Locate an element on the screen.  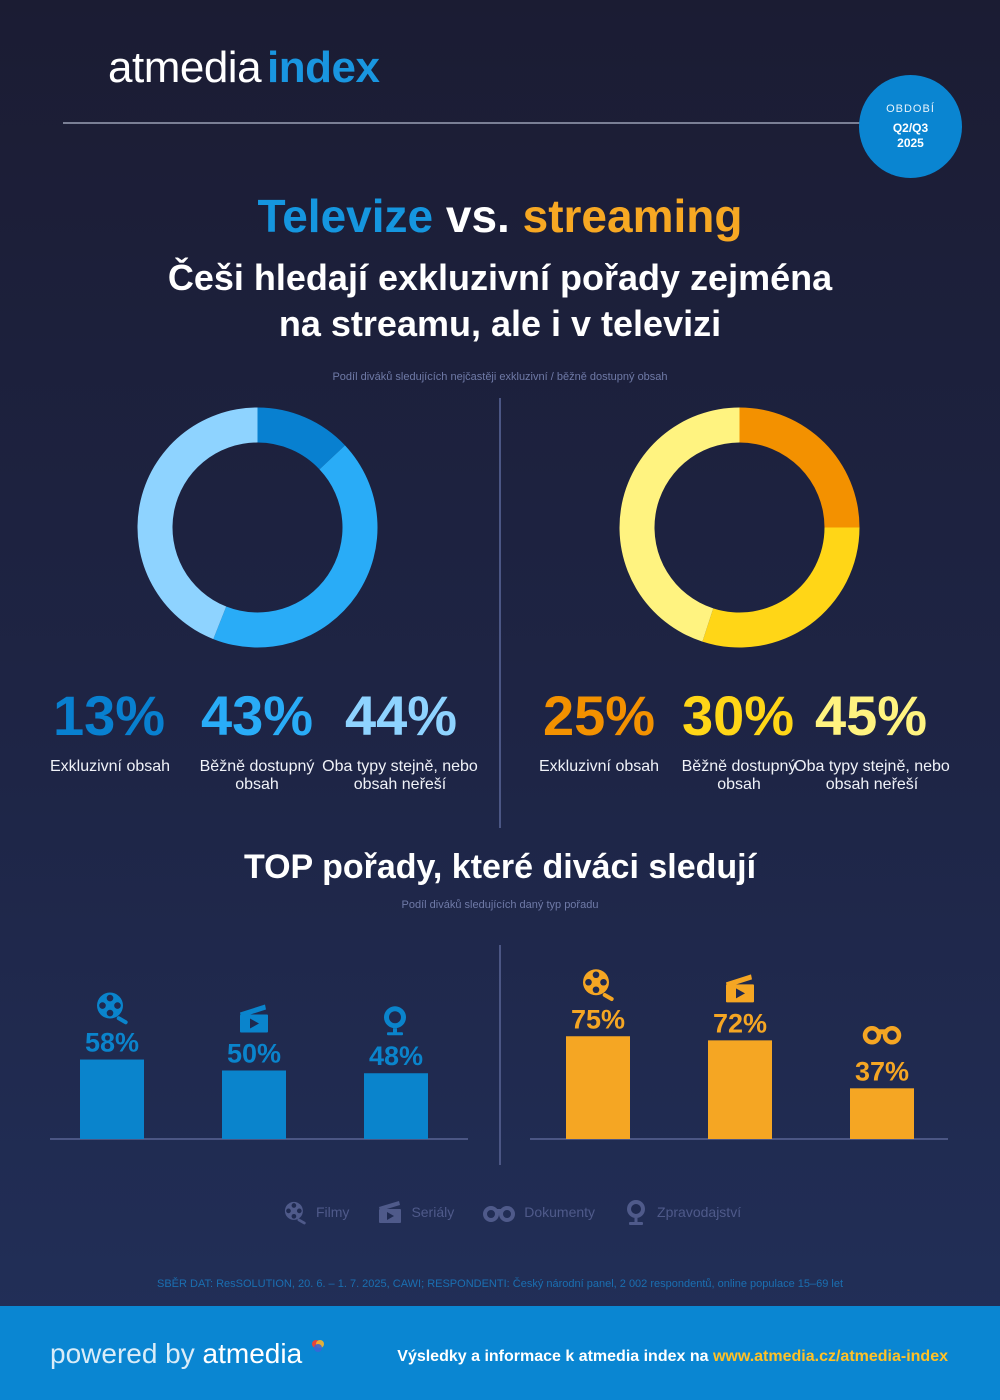
streaming-common-pct: 30% is located at coordinates (738, 715).